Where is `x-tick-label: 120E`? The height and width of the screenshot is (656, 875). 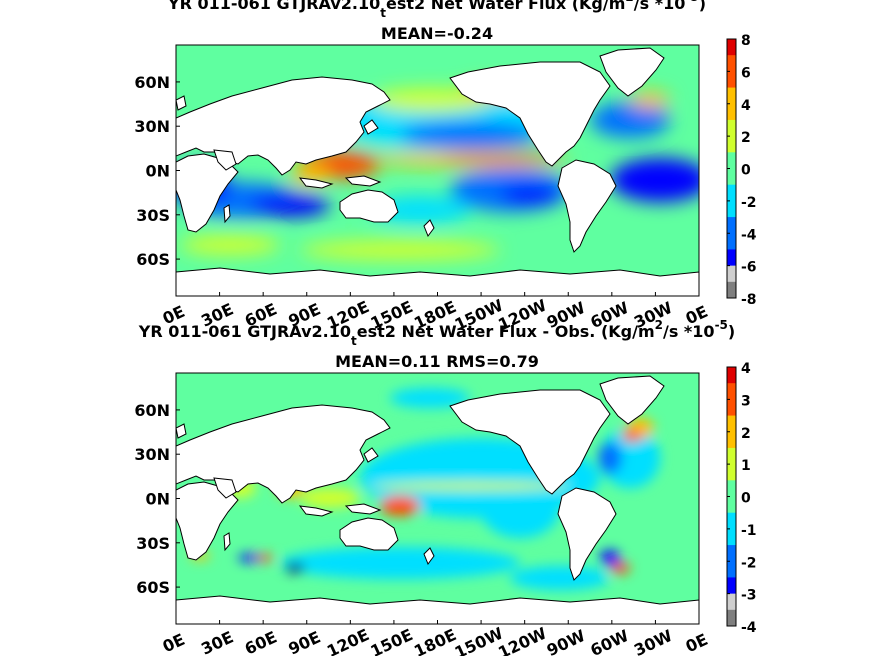
x-tick-label: 120E is located at coordinates (348, 640).